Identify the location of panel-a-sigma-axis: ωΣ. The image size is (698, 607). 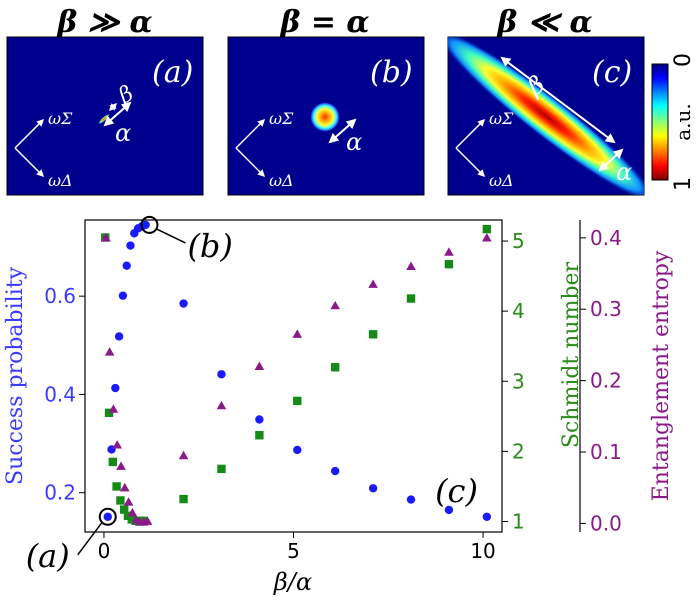
(60, 118).